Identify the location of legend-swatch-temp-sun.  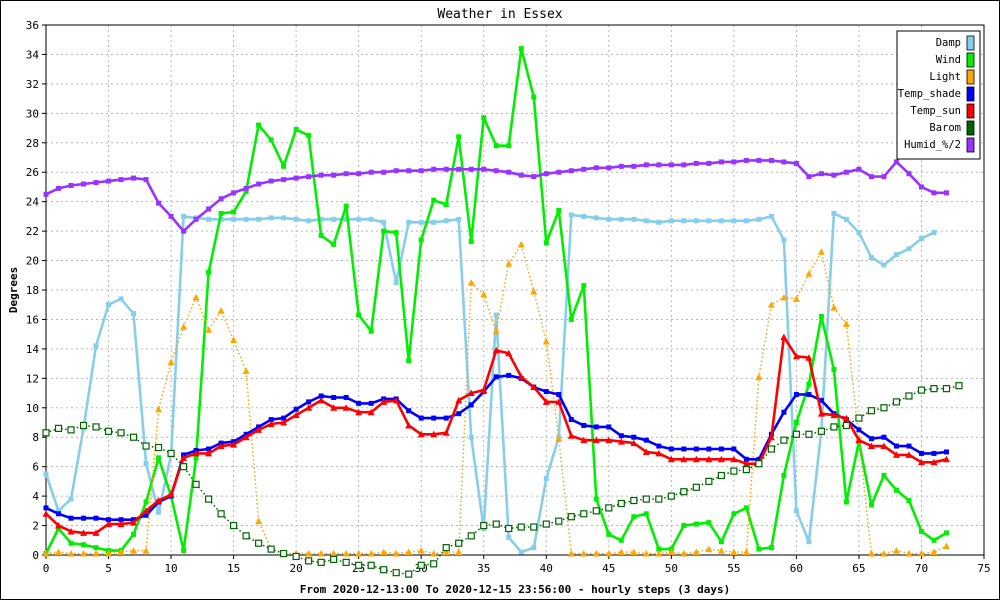
(970, 111).